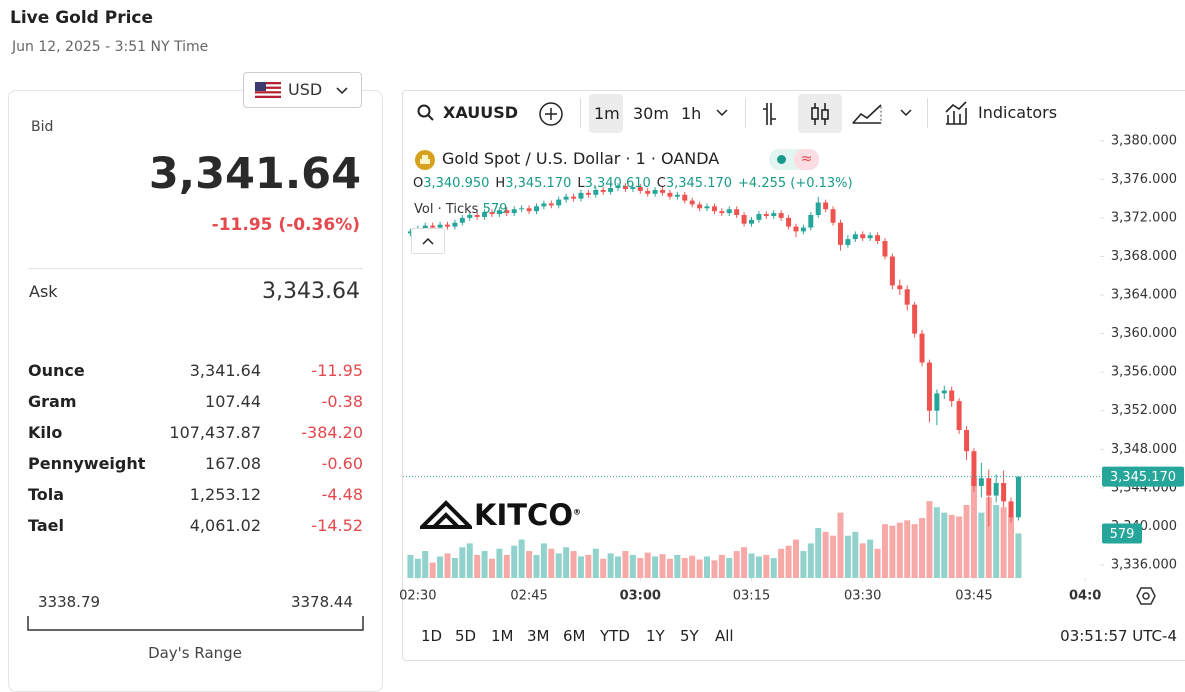 The width and height of the screenshot is (1185, 692). Describe the element at coordinates (724, 636) in the screenshot. I see `range-button: All` at that location.